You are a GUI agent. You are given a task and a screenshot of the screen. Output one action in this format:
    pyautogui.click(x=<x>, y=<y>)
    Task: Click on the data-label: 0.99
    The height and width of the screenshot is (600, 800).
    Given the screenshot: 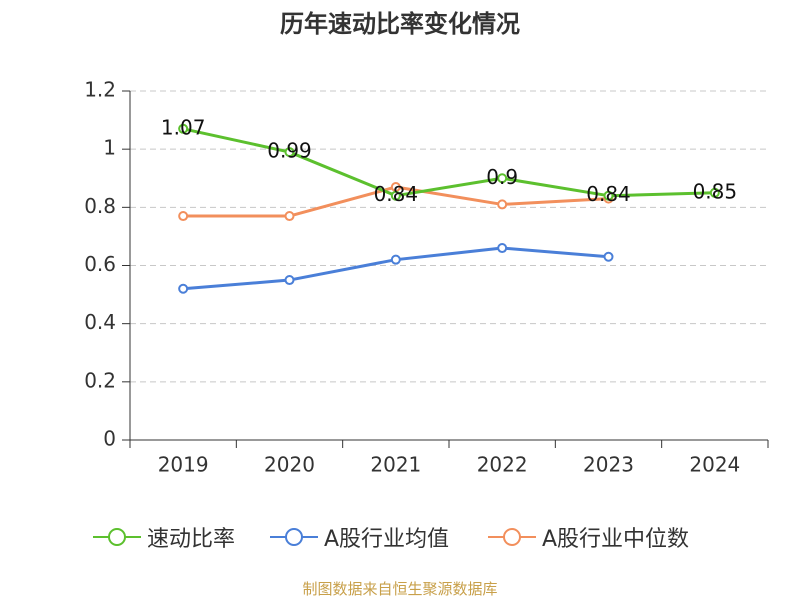 What is the action you would take?
    pyautogui.click(x=289, y=151)
    